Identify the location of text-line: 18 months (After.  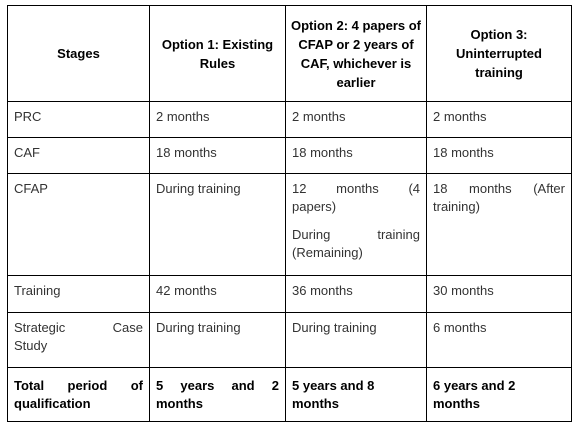
(499, 188).